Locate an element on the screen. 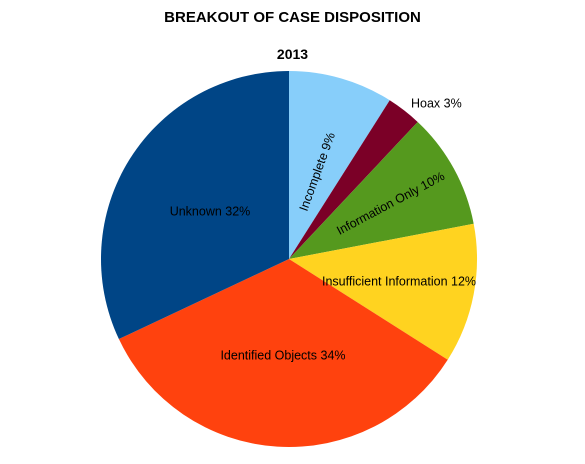  slice-label-hoax: Hoax 3% is located at coordinates (436, 103).